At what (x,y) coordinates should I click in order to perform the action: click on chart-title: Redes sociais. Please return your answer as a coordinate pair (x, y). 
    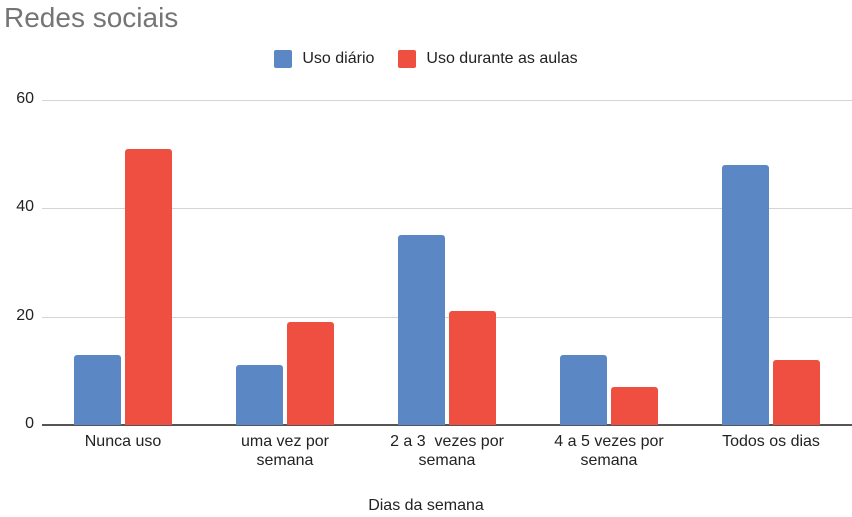
    Looking at the image, I should click on (91, 17).